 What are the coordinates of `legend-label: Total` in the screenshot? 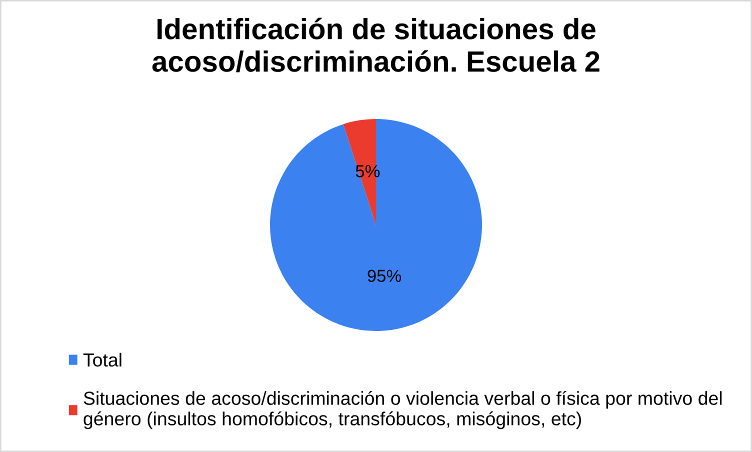 It's located at (102, 359).